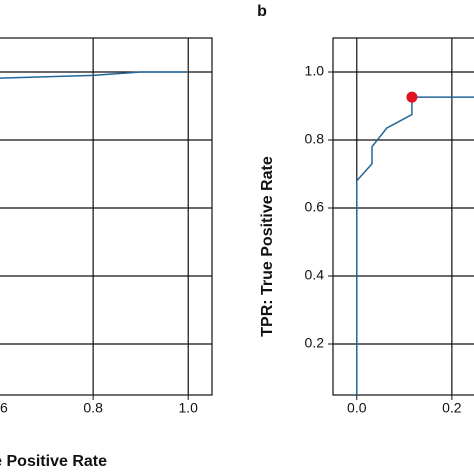  I want to click on operating-point, so click(412, 97).